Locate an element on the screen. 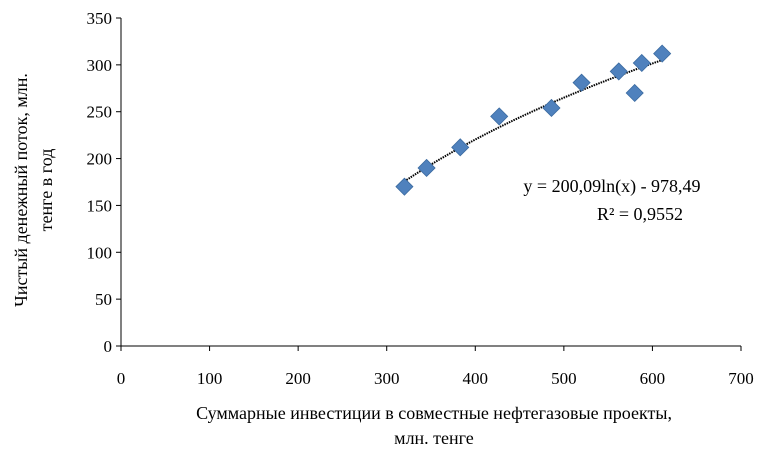 The width and height of the screenshot is (764, 455). trend-equation: y = 200,09ln(x) - 978,49 is located at coordinates (611, 186).